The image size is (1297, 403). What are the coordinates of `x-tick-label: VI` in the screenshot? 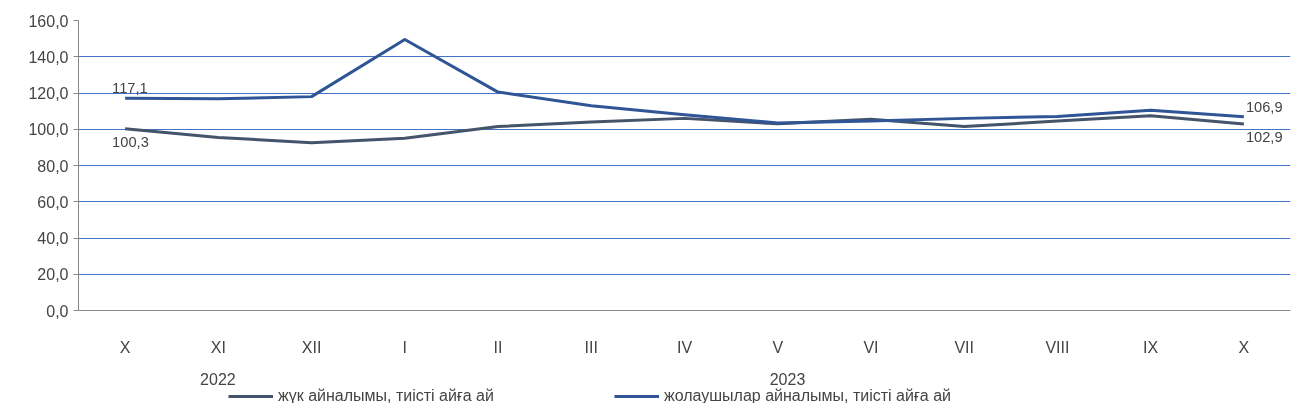 It's located at (871, 347).